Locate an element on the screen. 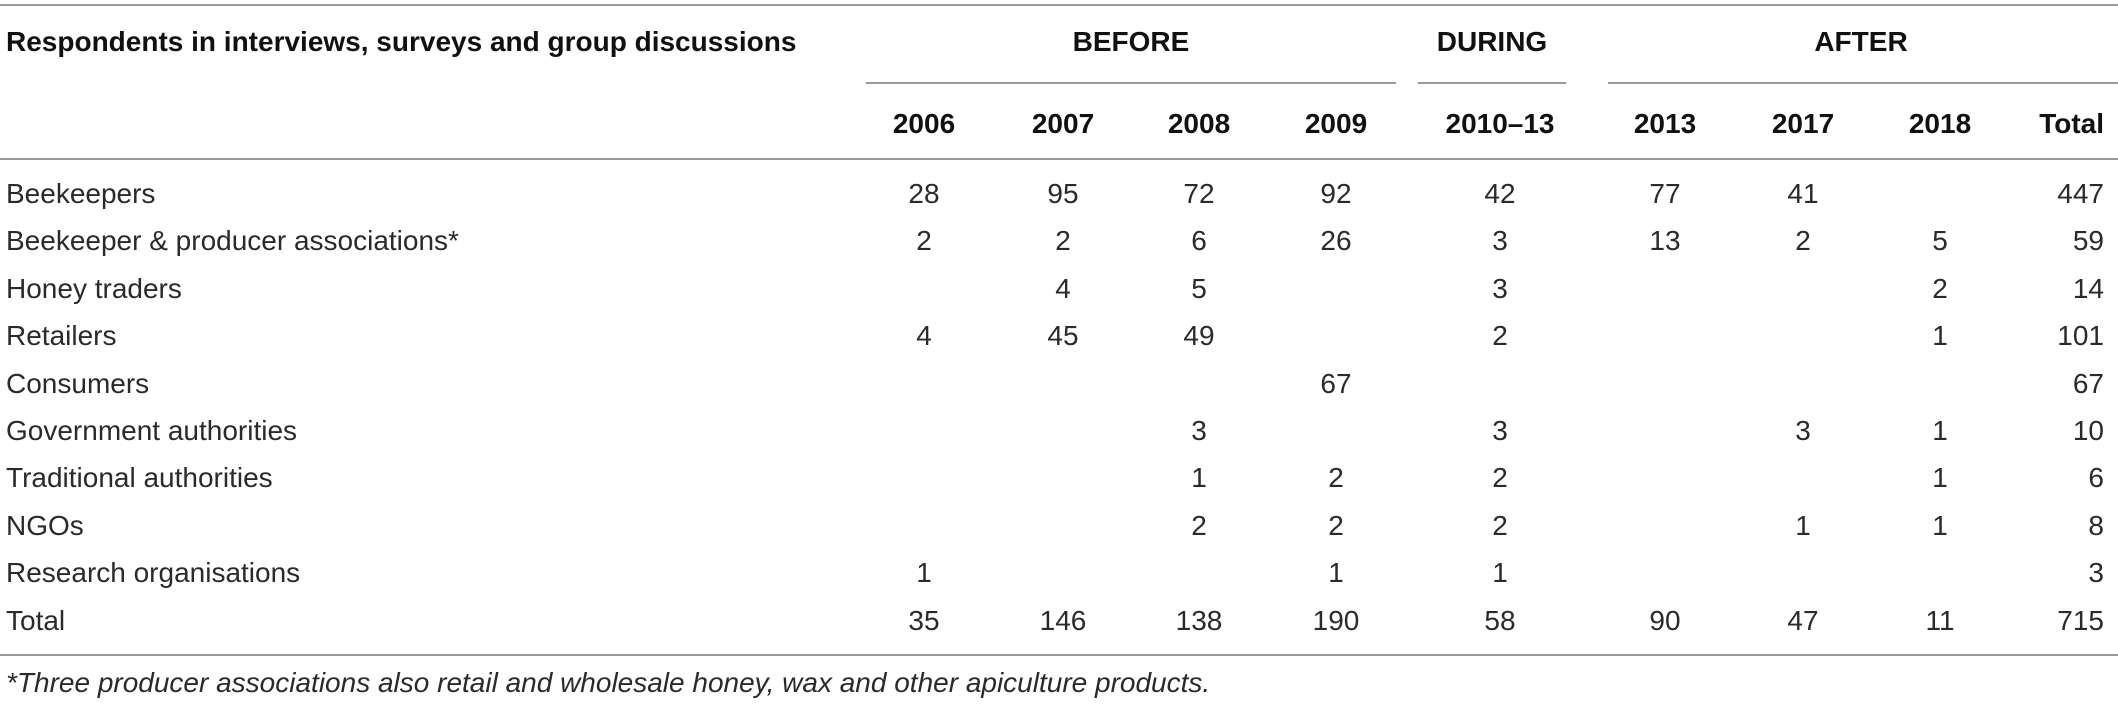 The width and height of the screenshot is (2118, 704). row-label: Beekeeper & producer associations* is located at coordinates (232, 240).